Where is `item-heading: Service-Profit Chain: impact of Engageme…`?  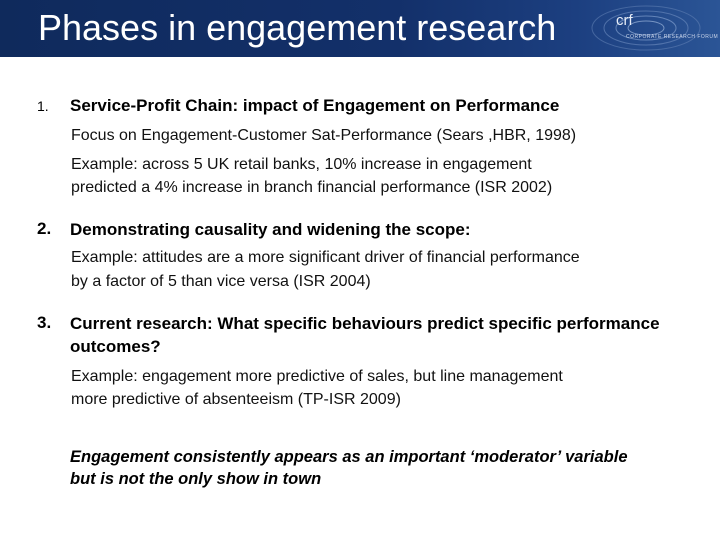 item-heading: Service-Profit Chain: impact of Engageme… is located at coordinates (315, 105).